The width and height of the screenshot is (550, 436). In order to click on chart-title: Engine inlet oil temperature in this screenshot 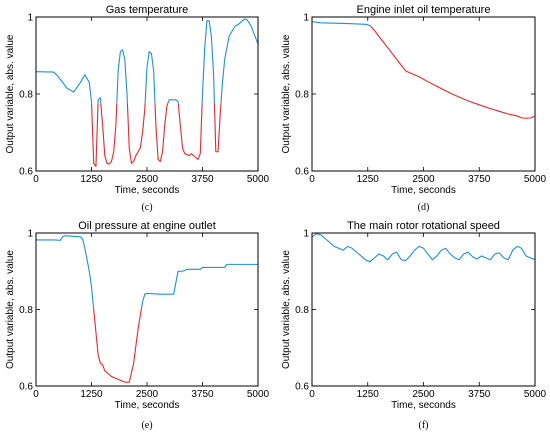, I will do `click(424, 10)`.